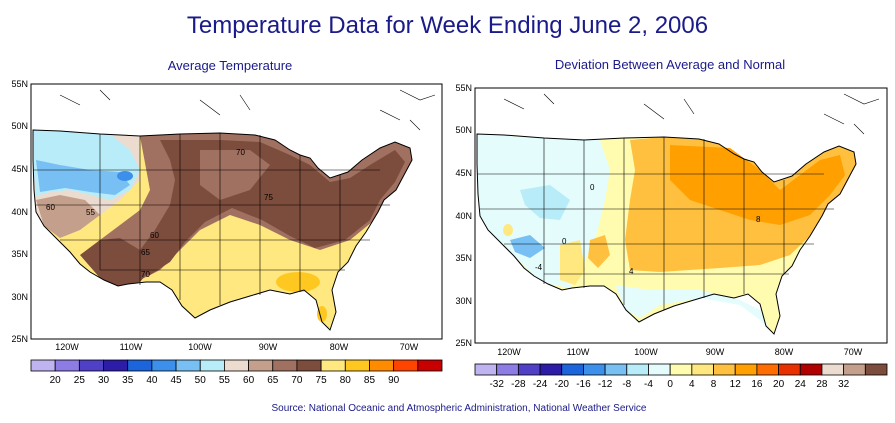  What do you see at coordinates (578, 352) in the screenshot?
I see `right-lon-label: 110W` at bounding box center [578, 352].